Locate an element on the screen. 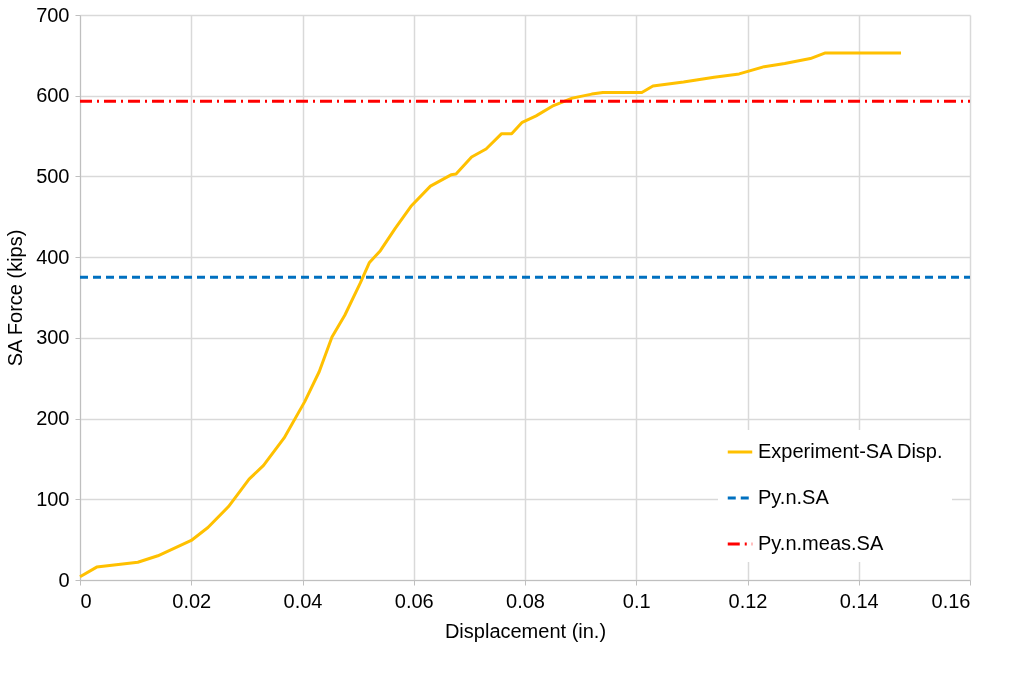 The width and height of the screenshot is (1032, 690). x-tick-label: 0.12 is located at coordinates (748, 600).